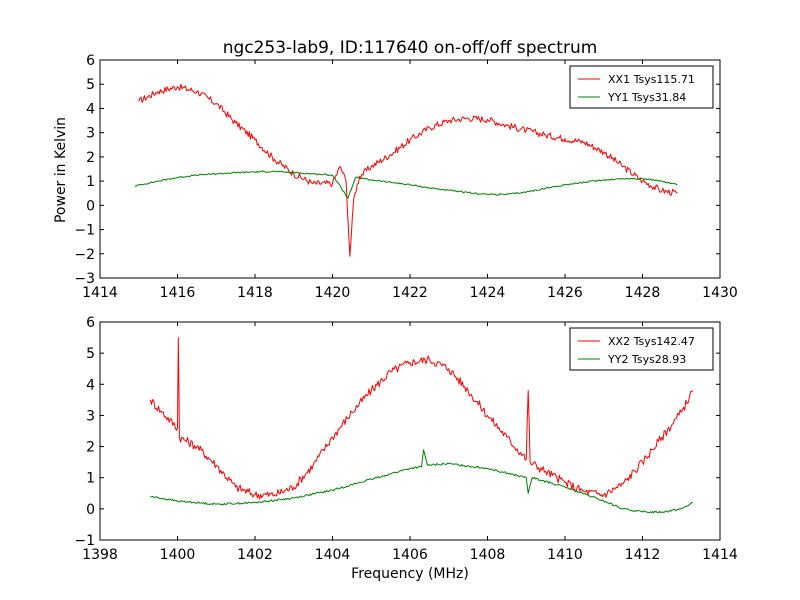 This screenshot has width=800, height=600. Describe the element at coordinates (565, 555) in the screenshot. I see `bottom-x-tick-label: 1410` at that location.